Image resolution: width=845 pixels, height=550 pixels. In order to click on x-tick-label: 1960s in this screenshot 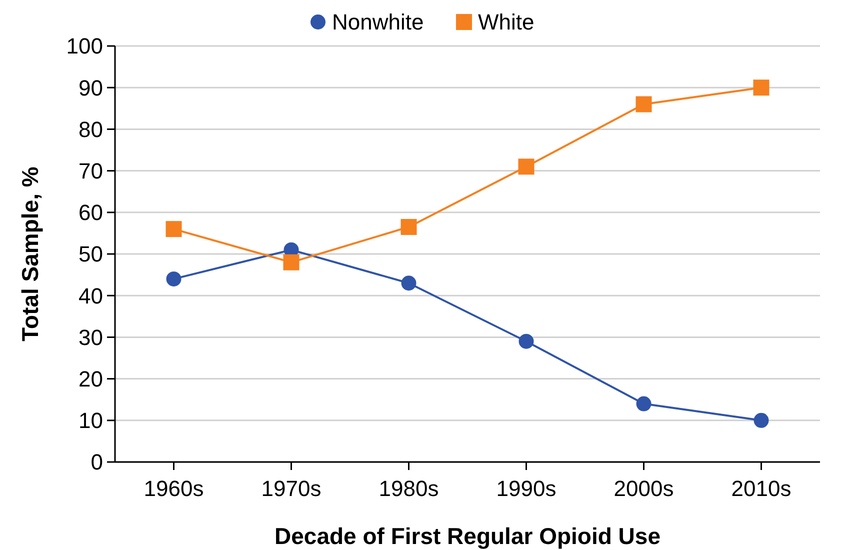, I will do `click(174, 488)`.